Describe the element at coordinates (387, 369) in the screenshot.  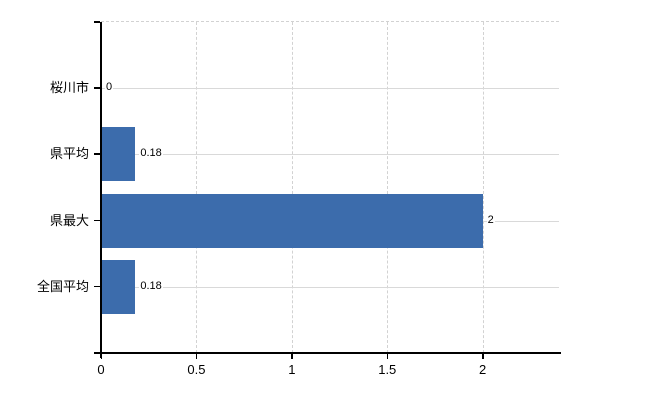
I see `x-tick-label: 1.5` at that location.